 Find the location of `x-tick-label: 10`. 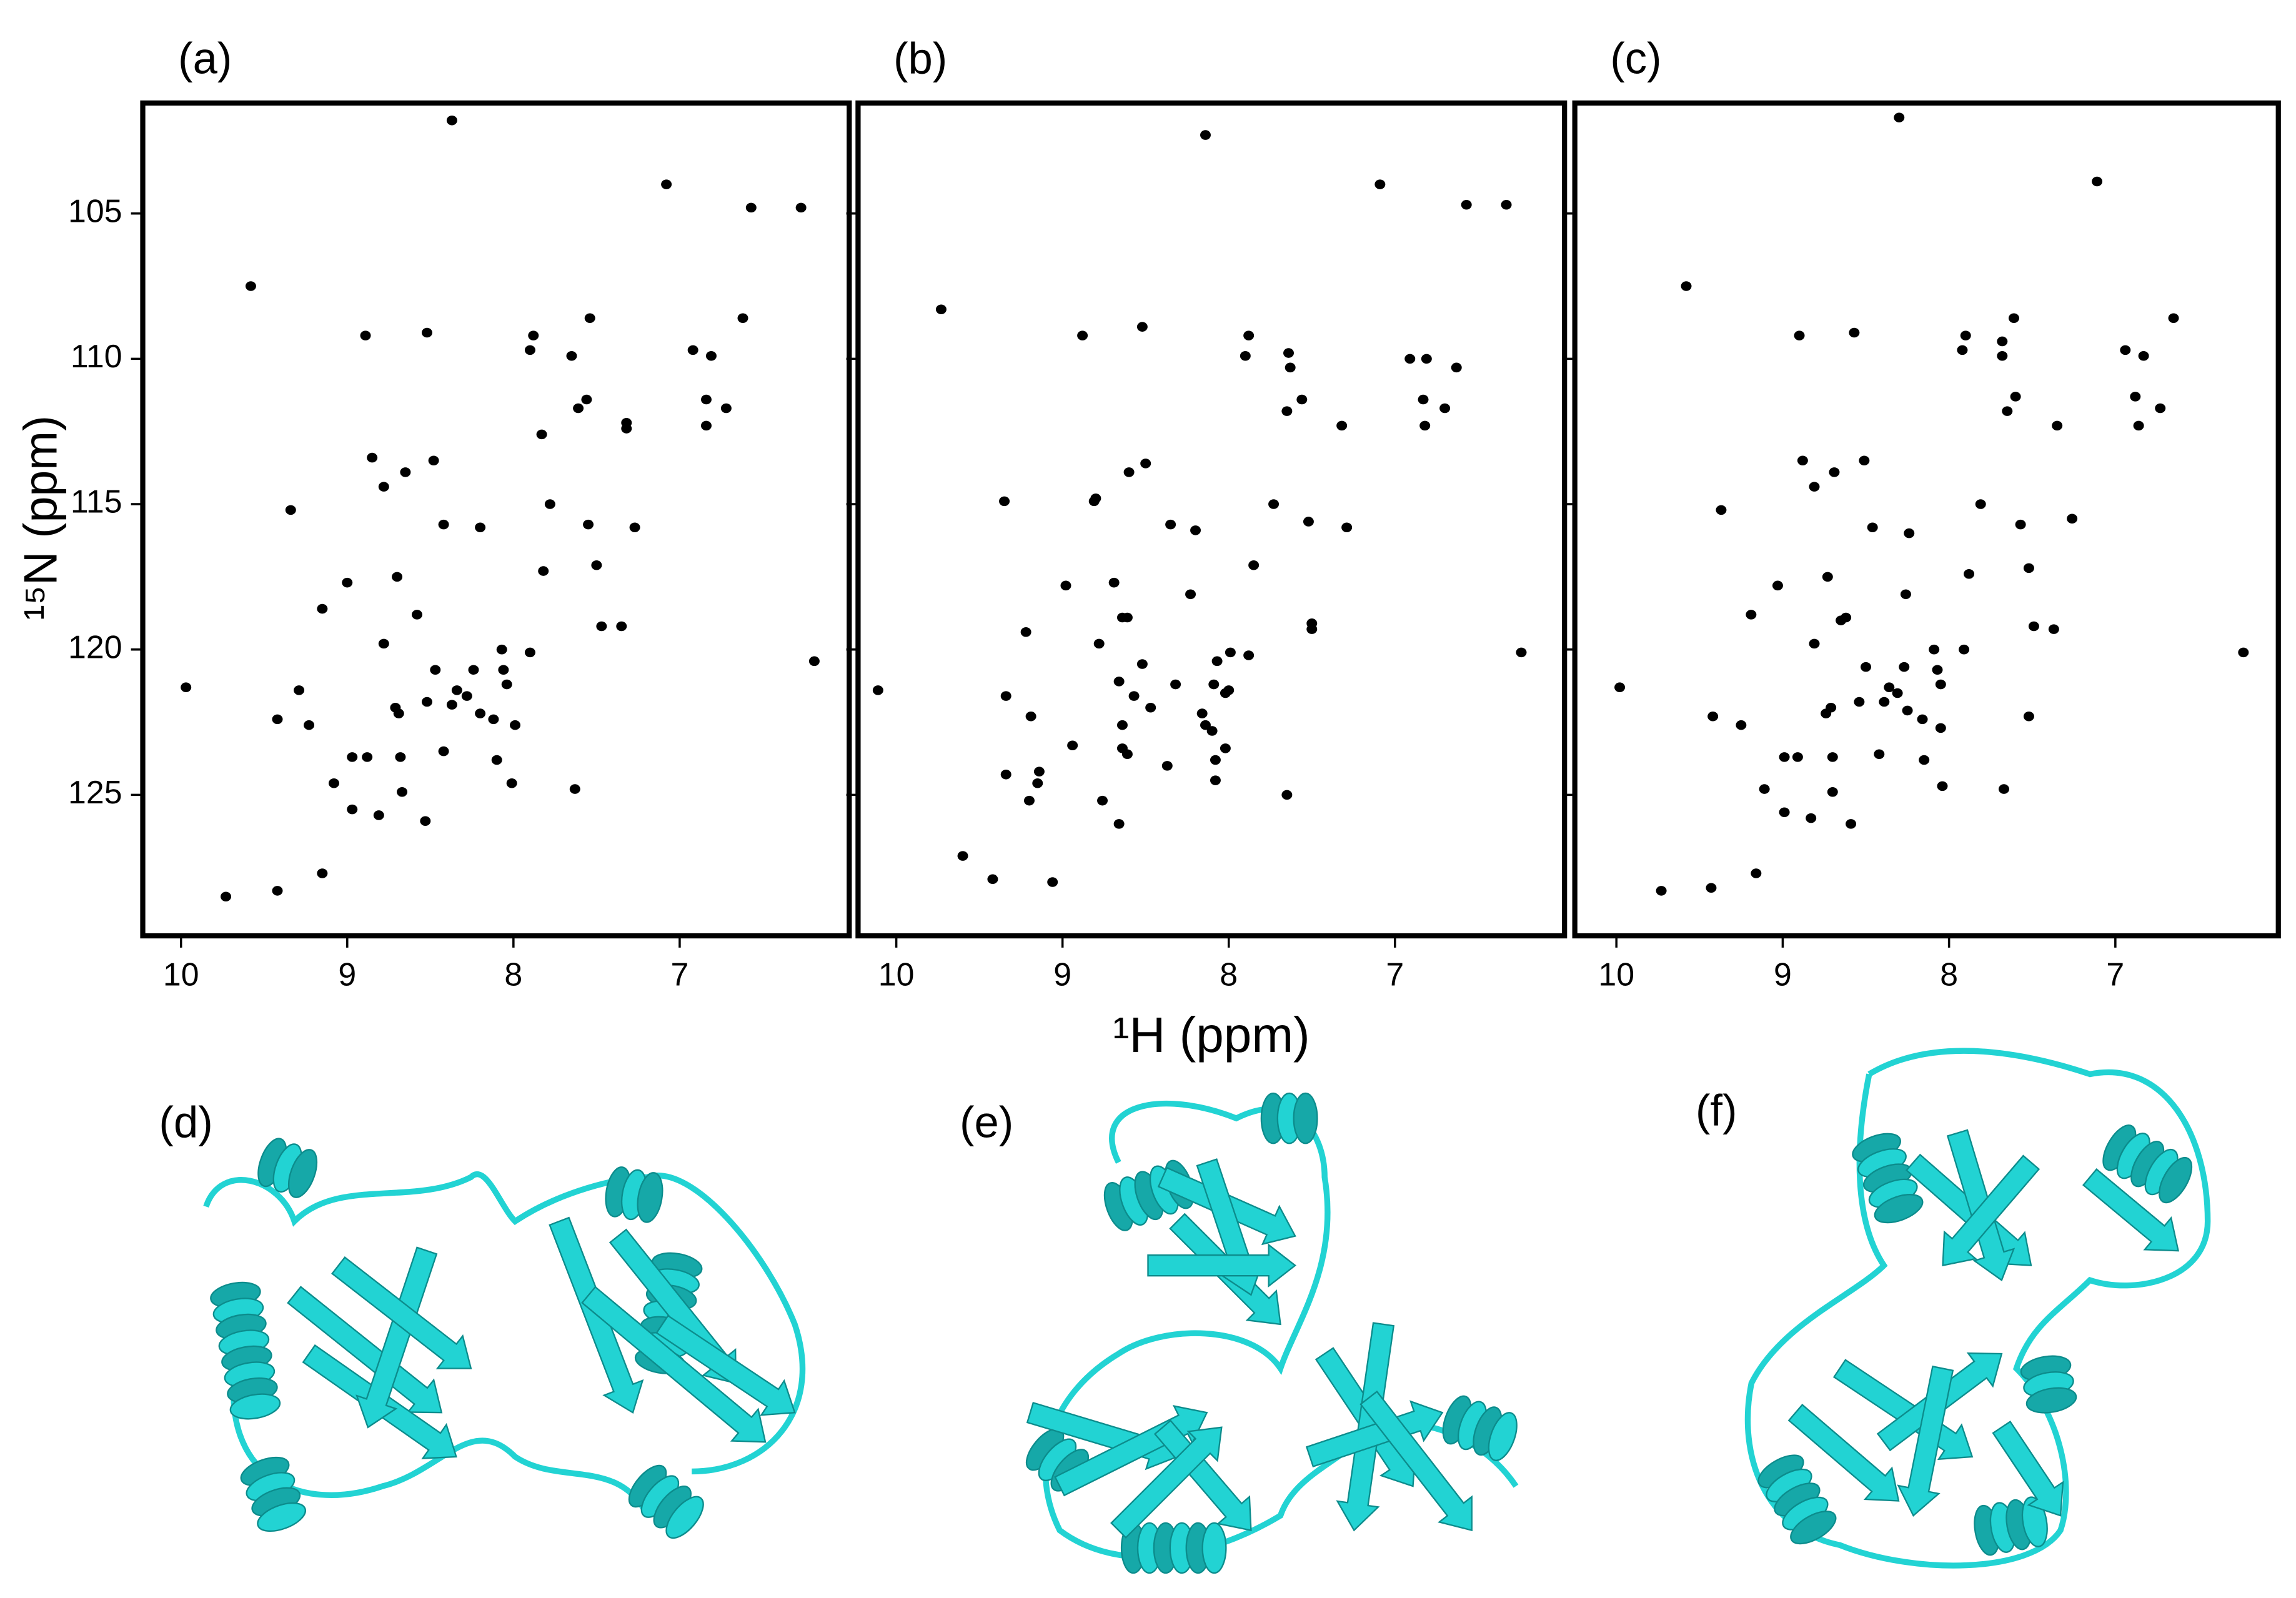

x-tick-label: 10 is located at coordinates (896, 974).